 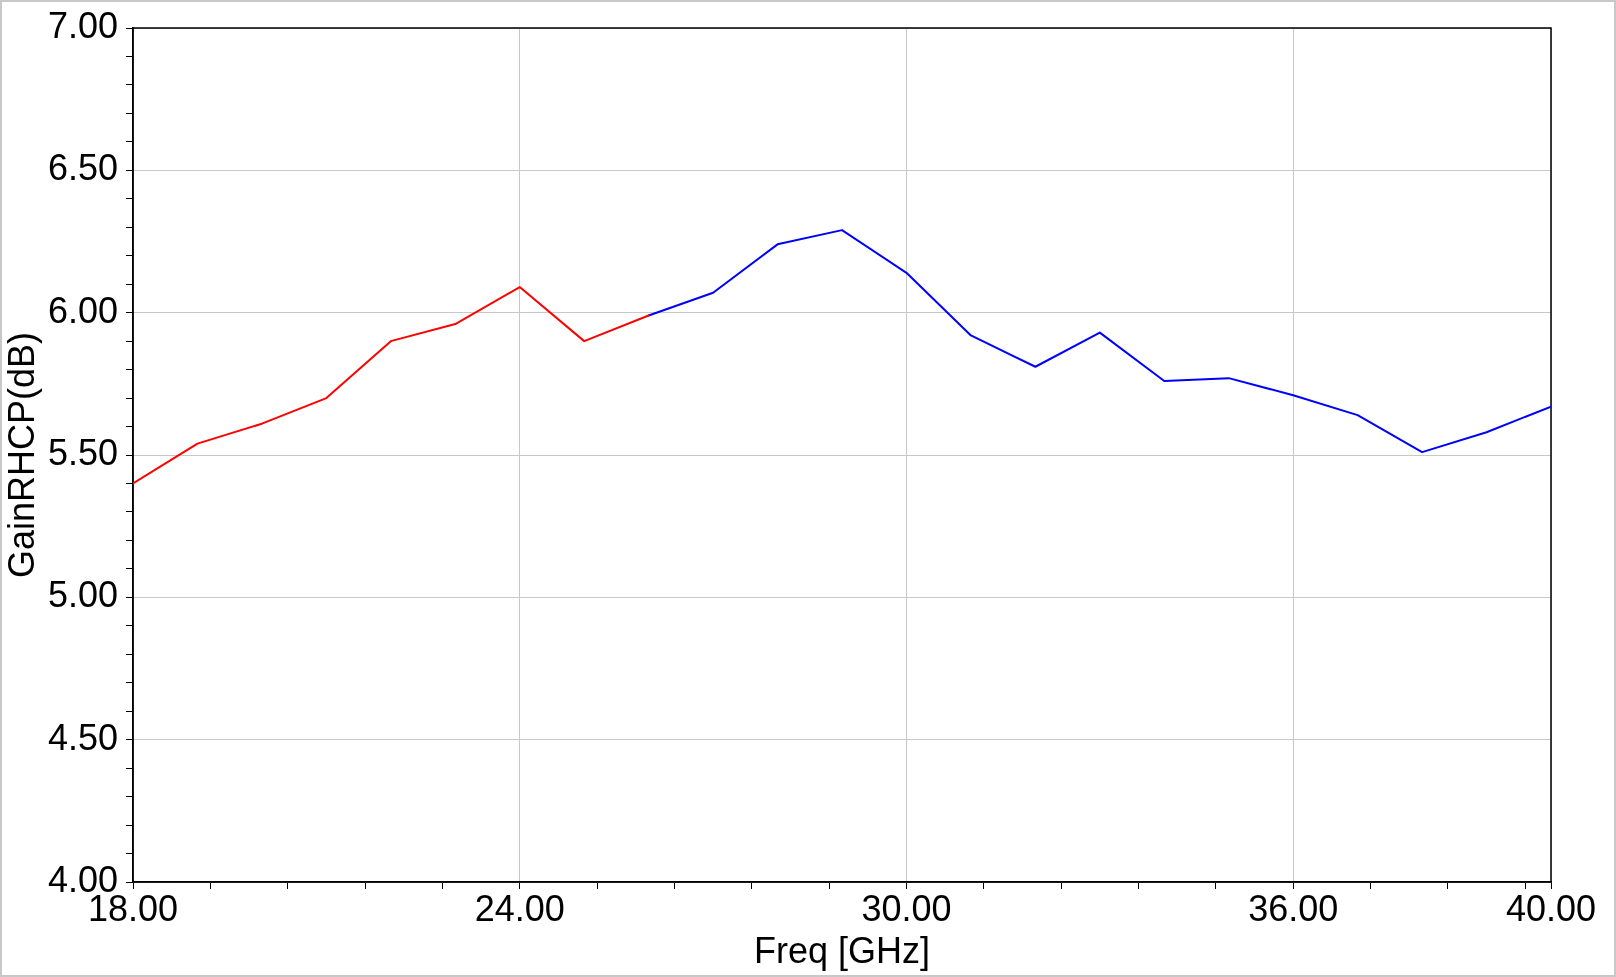 I want to click on x-tick-label: 36.00, so click(x=1293, y=908).